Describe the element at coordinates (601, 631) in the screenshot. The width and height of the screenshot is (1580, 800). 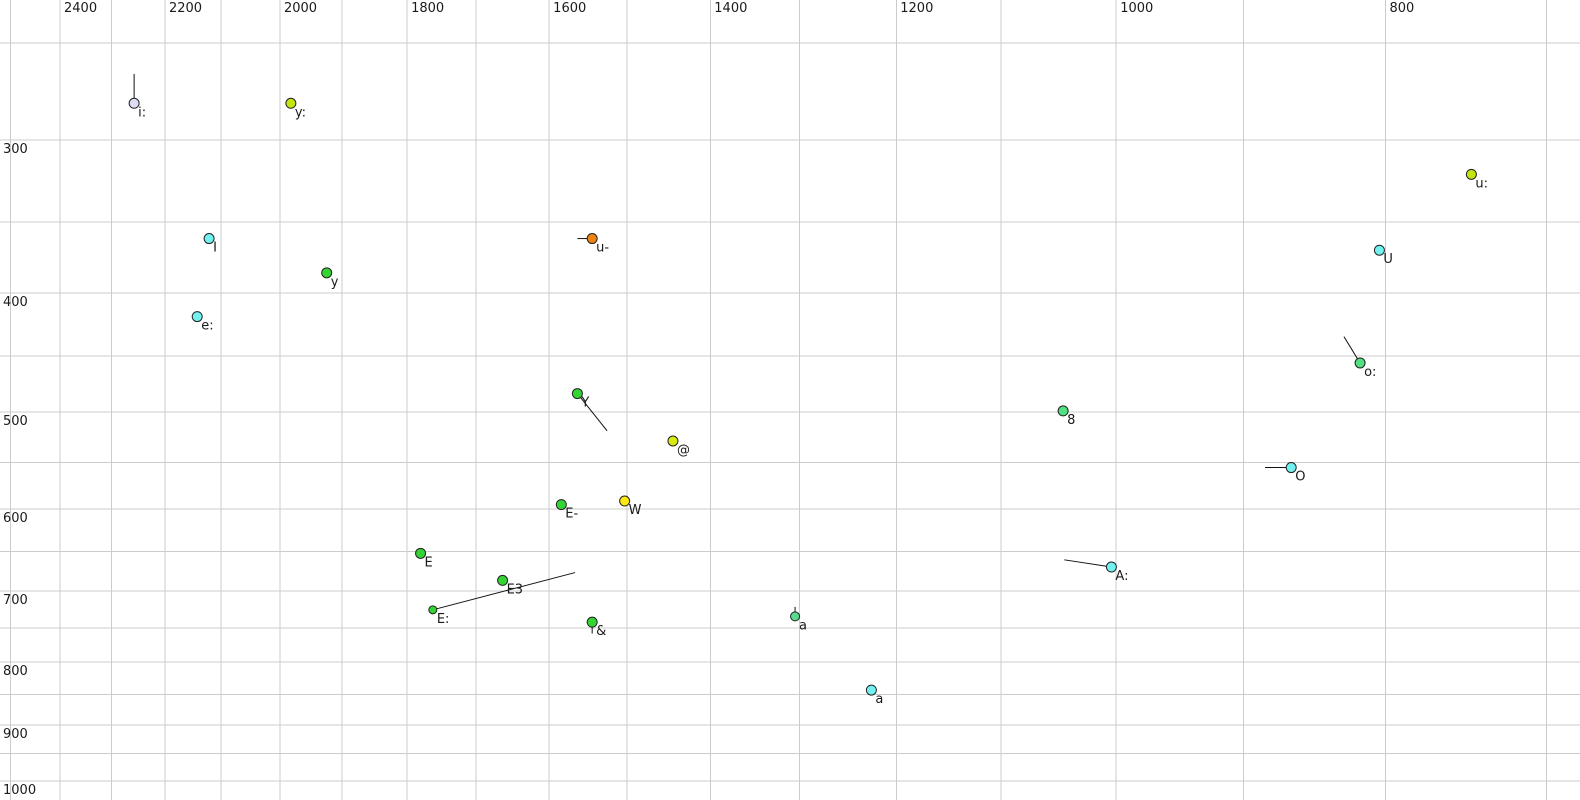
I see `data-point-label: &` at that location.